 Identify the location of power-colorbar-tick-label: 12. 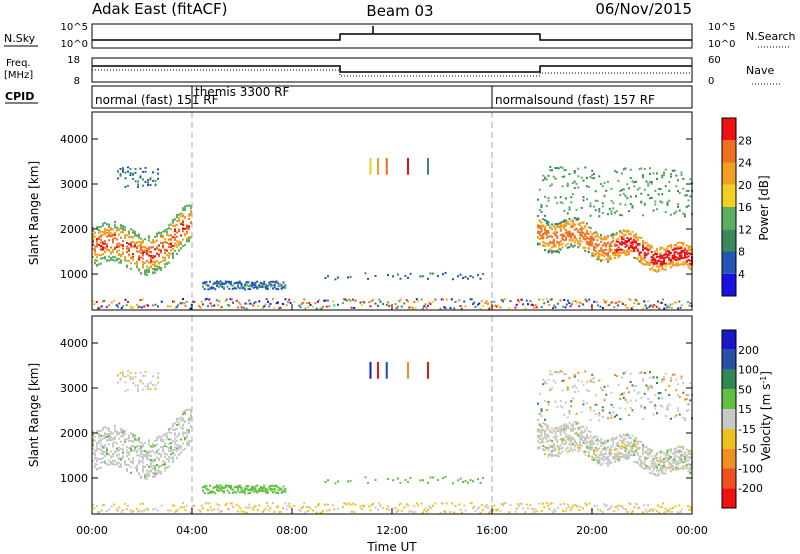
(745, 229).